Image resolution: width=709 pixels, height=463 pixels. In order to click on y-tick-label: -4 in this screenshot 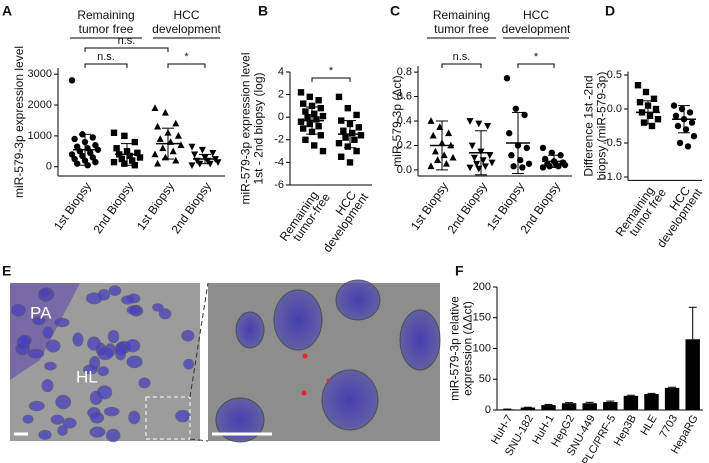, I will do `click(279, 162)`.